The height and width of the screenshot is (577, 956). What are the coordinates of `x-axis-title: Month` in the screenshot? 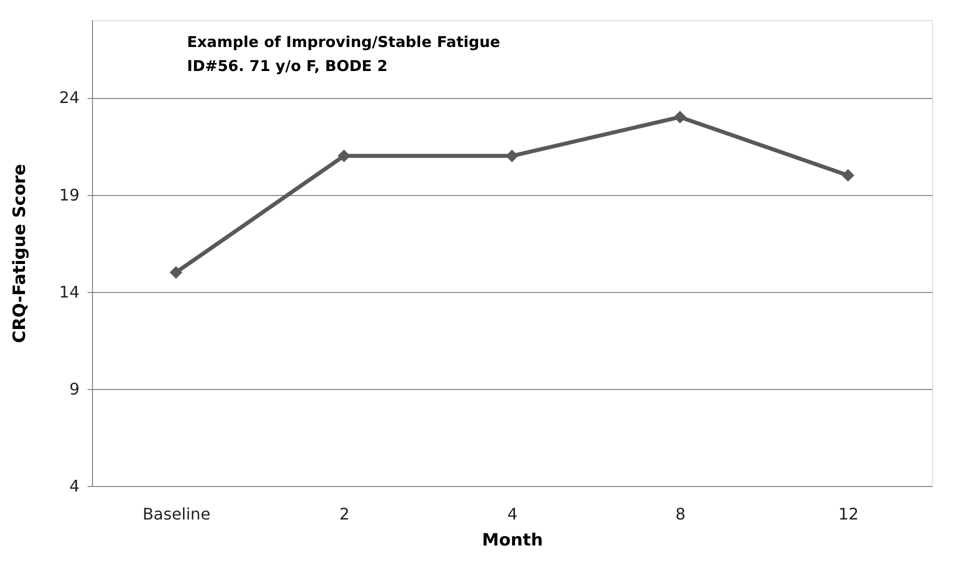 It's located at (512, 540).